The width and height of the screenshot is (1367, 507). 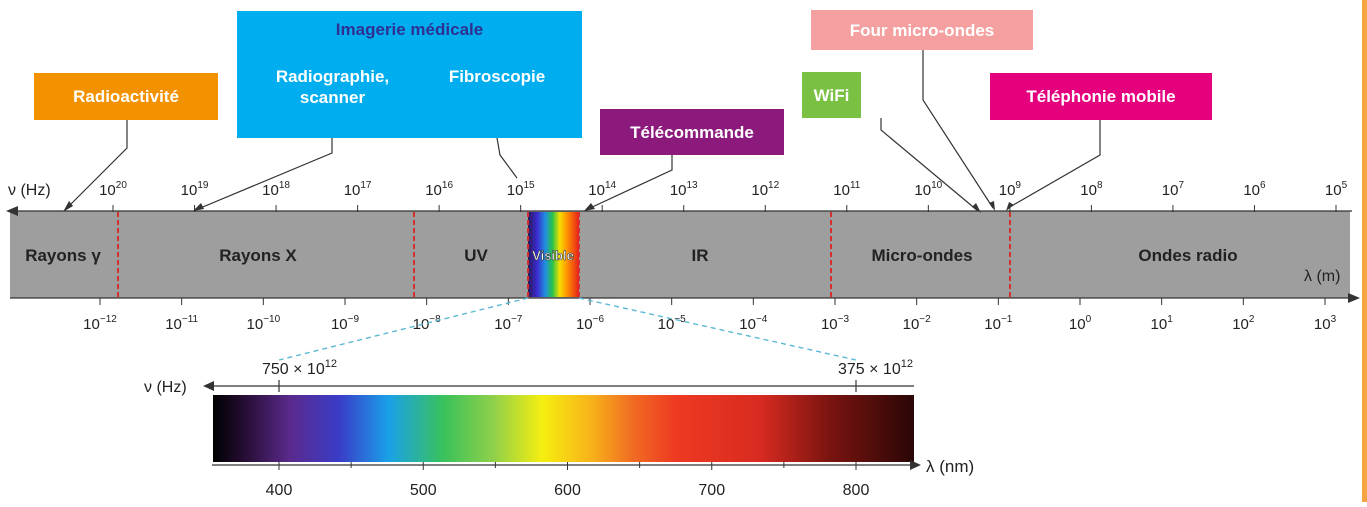 I want to click on freq-tick-label: 10⁵, so click(x=1336, y=189).